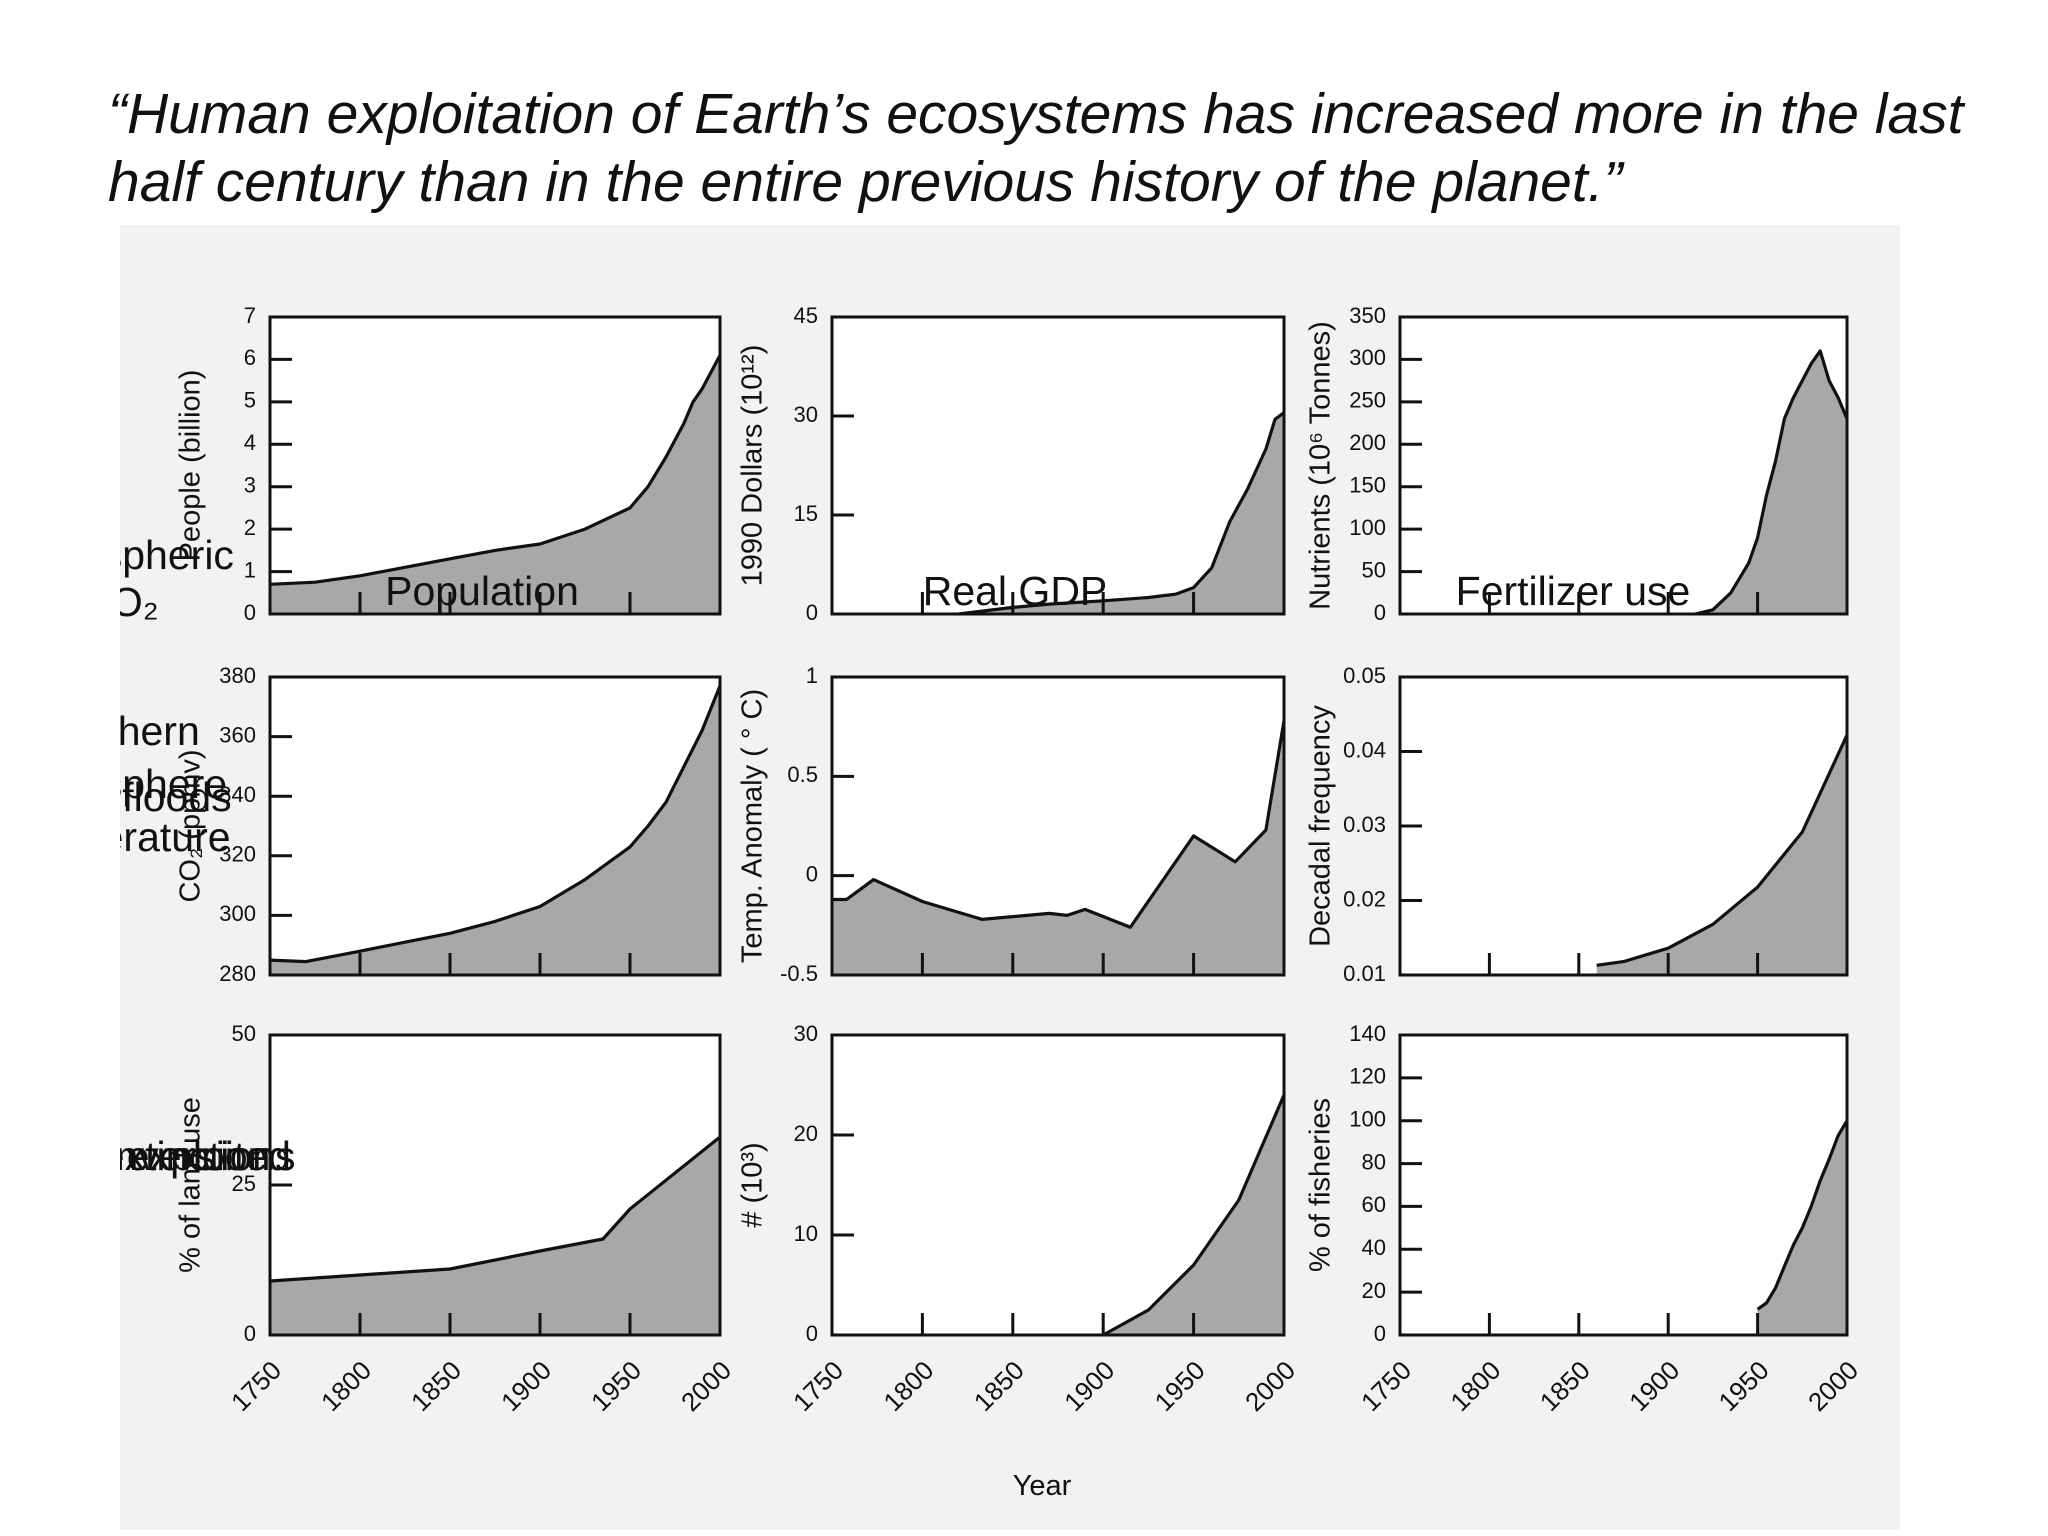  What do you see at coordinates (802, 774) in the screenshot?
I see `y-tick-label: 0.5` at bounding box center [802, 774].